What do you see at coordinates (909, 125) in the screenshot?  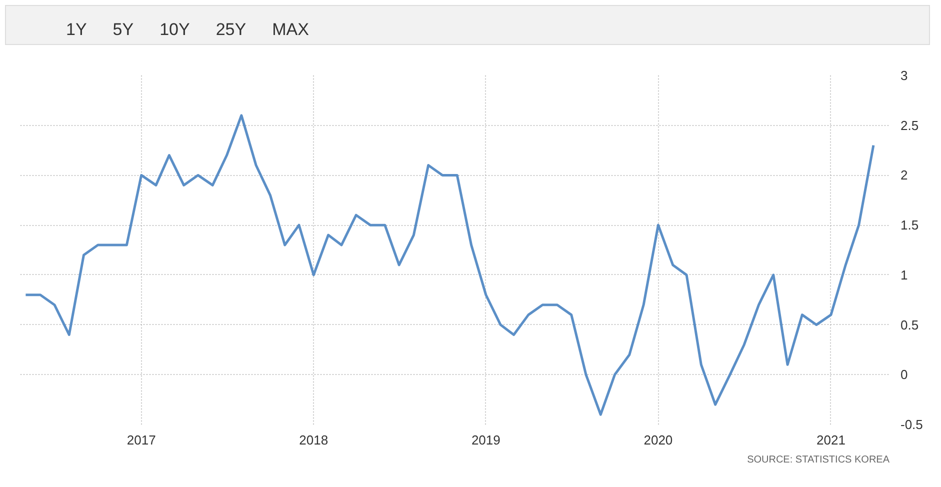 I see `y-tick-label: 2.5` at bounding box center [909, 125].